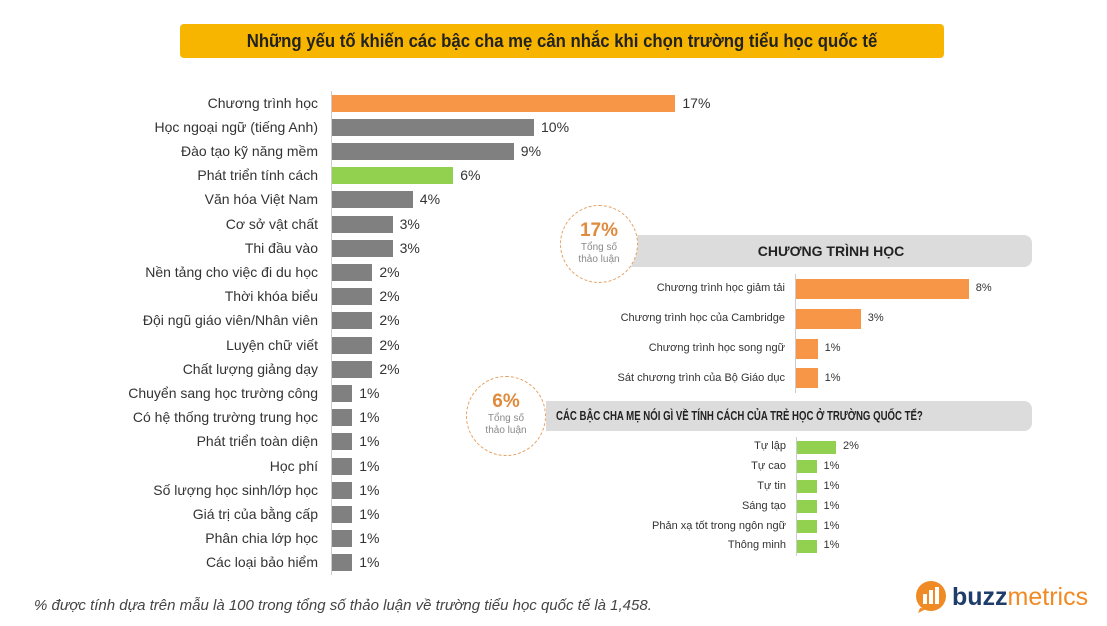  I want to click on value-label: 17%, so click(696, 102).